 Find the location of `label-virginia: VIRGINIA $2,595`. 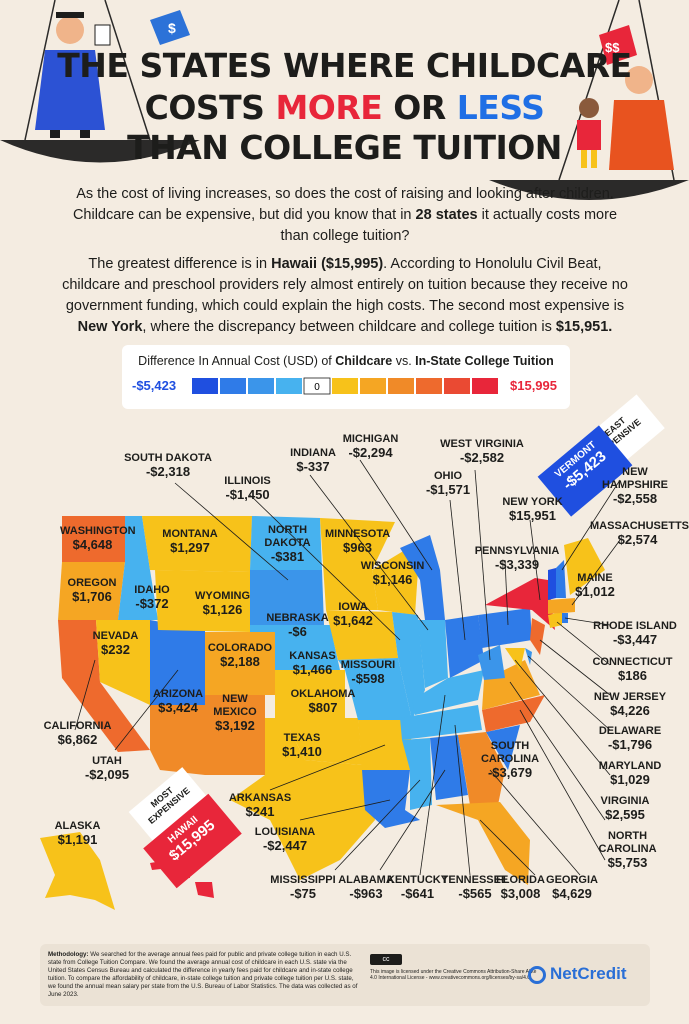

label-virginia: VIRGINIA $2,595 is located at coordinates (625, 808).